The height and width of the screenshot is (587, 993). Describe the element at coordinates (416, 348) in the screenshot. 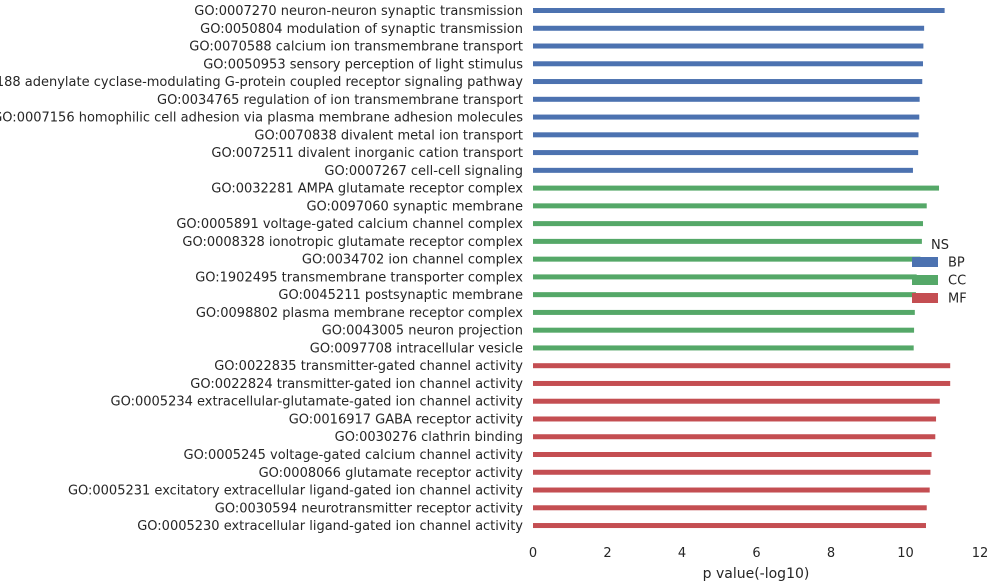

I see `category-label: GO:0097708 intracellular vesicle` at that location.